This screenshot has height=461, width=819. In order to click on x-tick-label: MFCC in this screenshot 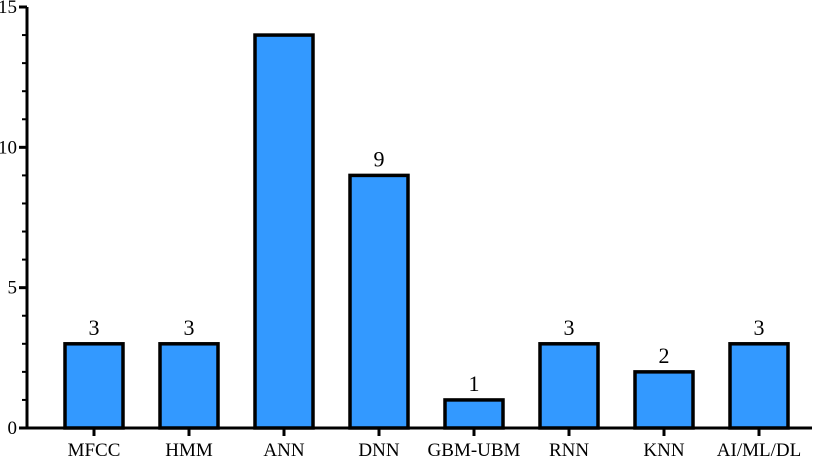, I will do `click(94, 450)`.